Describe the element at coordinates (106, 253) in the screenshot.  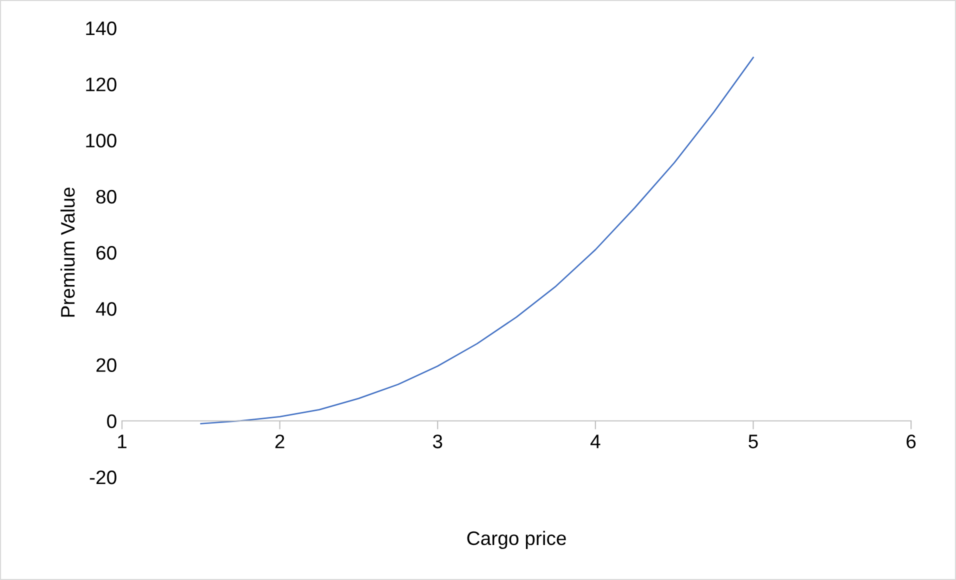
I see `y-tick-label: 60` at that location.